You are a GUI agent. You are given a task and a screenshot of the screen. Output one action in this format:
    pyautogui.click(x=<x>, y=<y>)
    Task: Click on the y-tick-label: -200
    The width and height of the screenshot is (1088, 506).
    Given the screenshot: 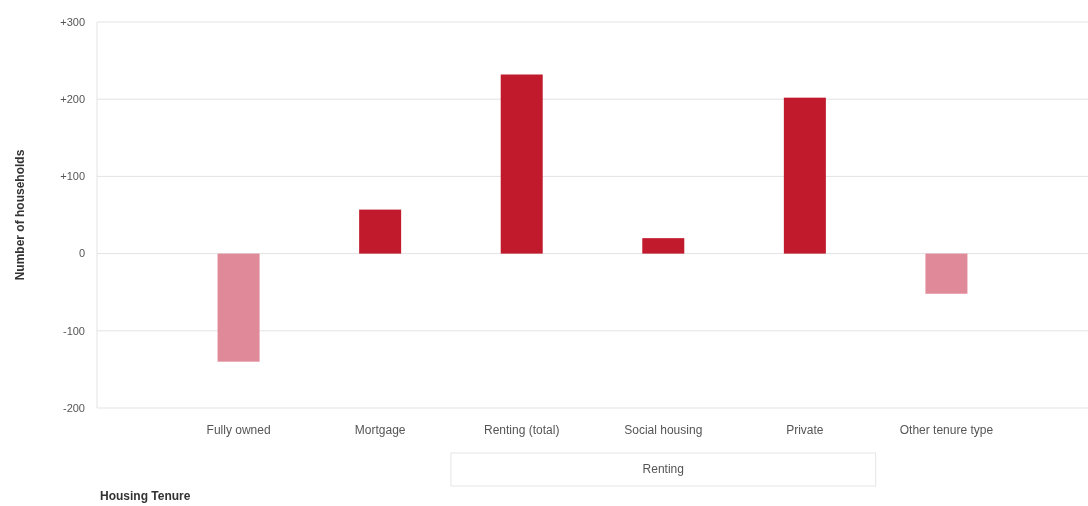 What is the action you would take?
    pyautogui.click(x=73, y=407)
    